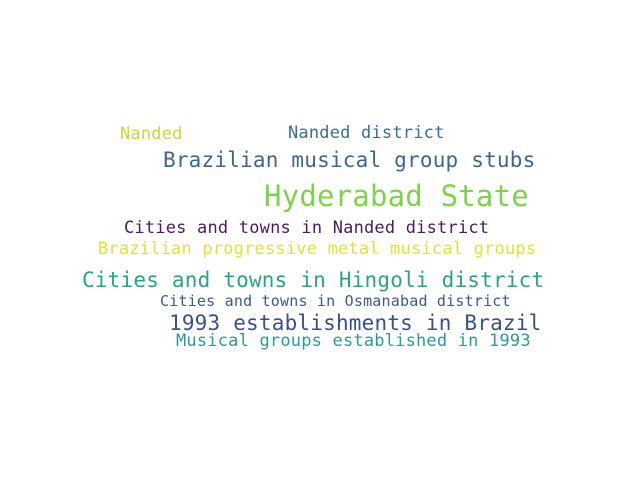 The image size is (640, 480). I want to click on word-cities-towns-osmanabad: Cities and towns in Osmanabad district, so click(335, 301).